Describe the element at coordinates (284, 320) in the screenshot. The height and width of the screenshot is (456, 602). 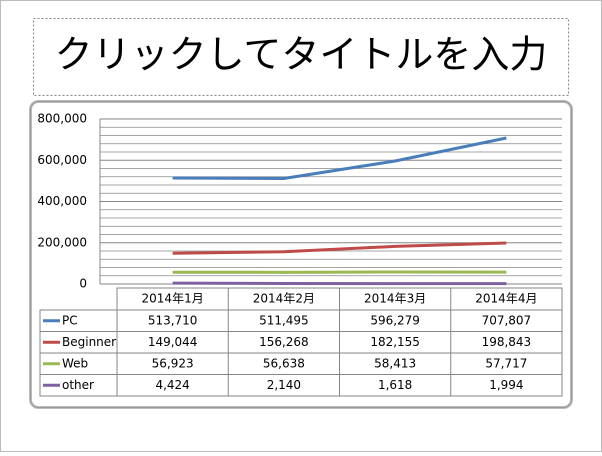
I see `table-value: 511,495` at that location.